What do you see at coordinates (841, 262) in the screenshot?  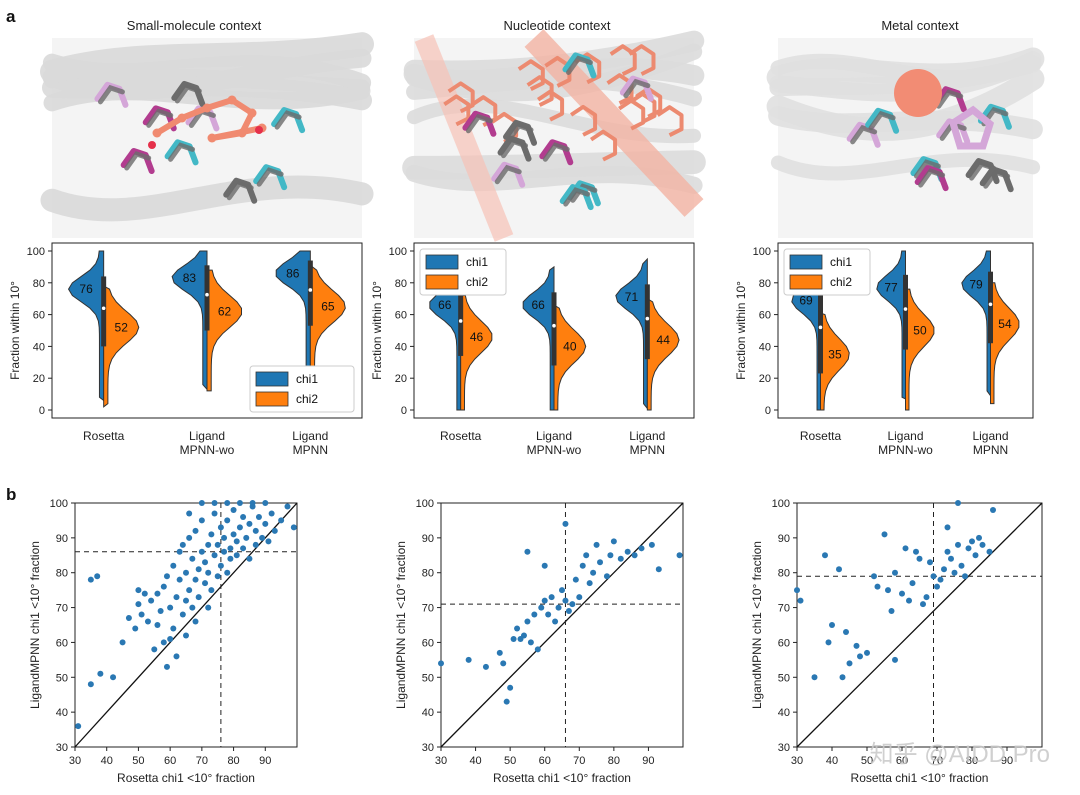 I see `legend-label-chi1: chi1` at bounding box center [841, 262].